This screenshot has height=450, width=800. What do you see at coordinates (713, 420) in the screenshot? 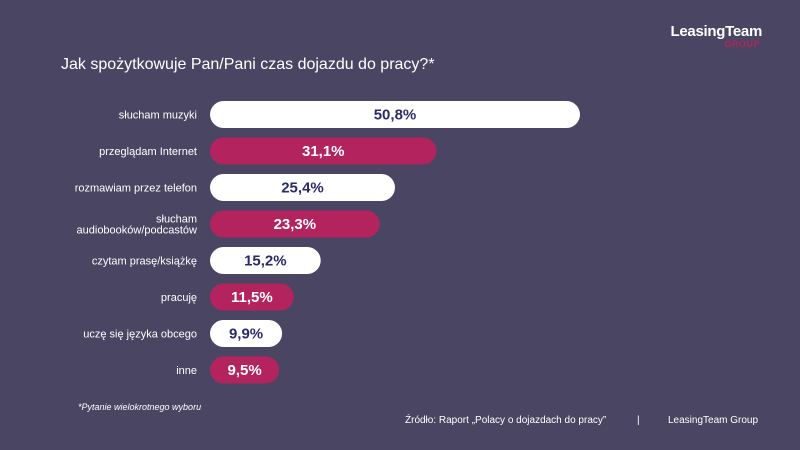
I see `footer-organization: LeasingTeam Group` at bounding box center [713, 420].